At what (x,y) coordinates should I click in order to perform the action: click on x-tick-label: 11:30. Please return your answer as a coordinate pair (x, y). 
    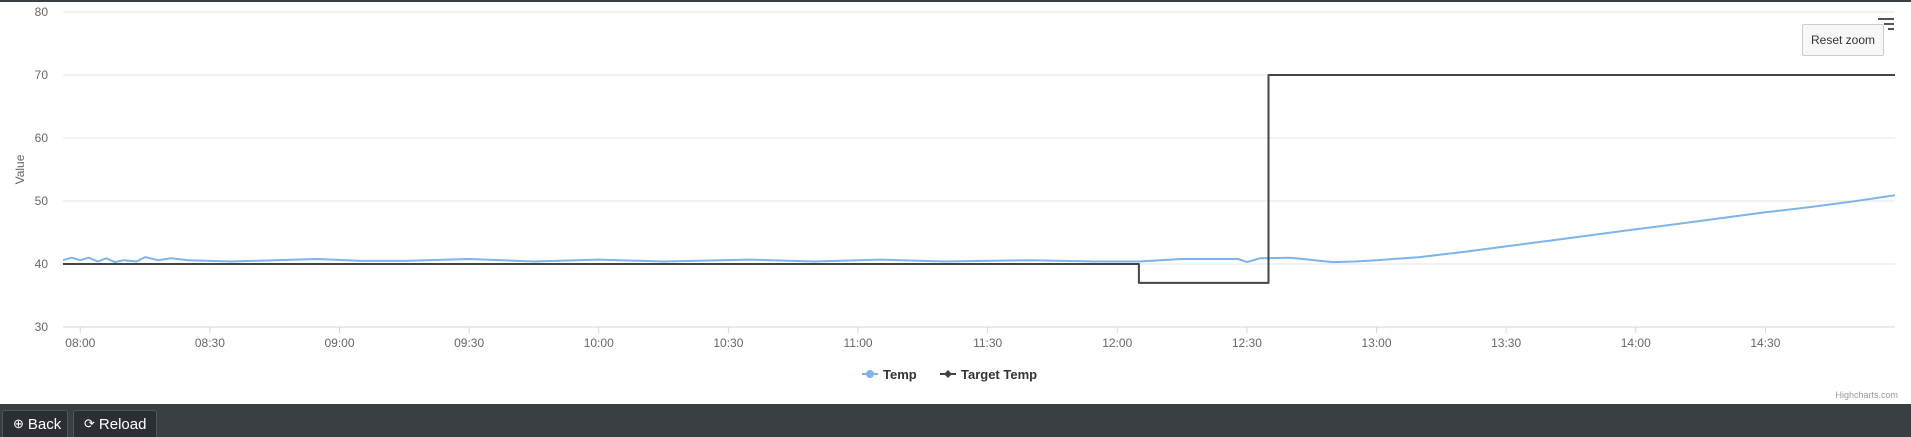
    Looking at the image, I should click on (987, 343).